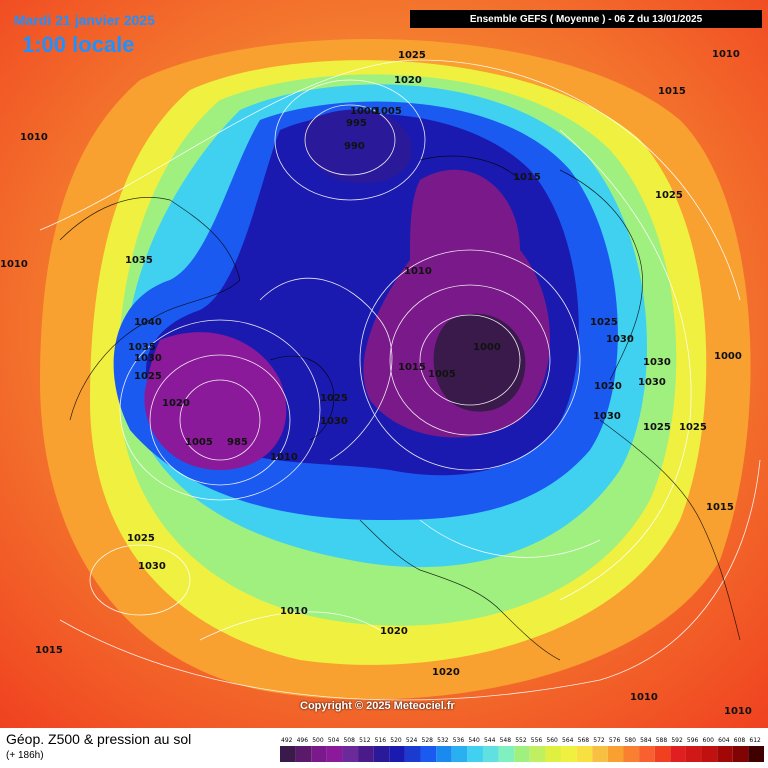 This screenshot has width=768, height=768. What do you see at coordinates (99, 739) in the screenshot?
I see `product-title: Géop. Z500 & pression au sol` at bounding box center [99, 739].